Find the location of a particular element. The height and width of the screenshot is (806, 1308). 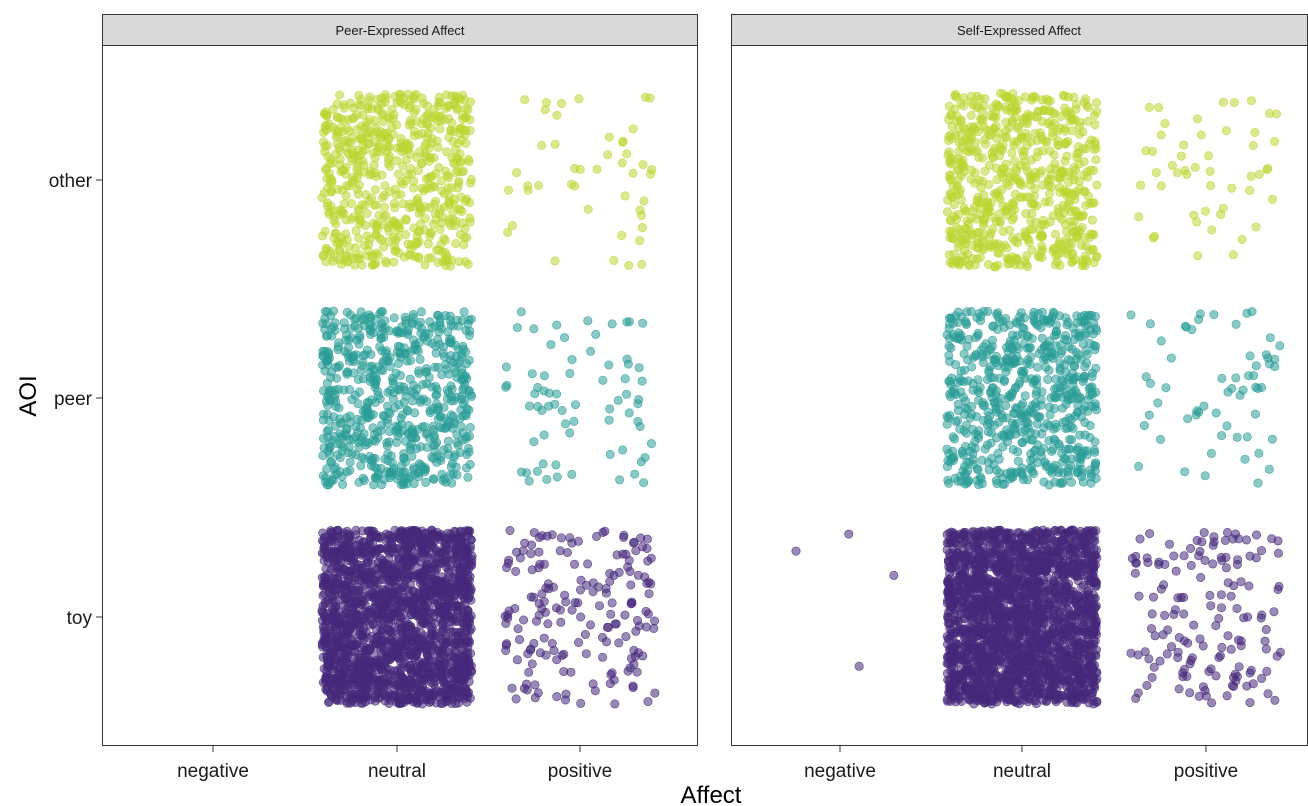

panel-left-x-axis: negative neutral positive is located at coordinates (394, 764).